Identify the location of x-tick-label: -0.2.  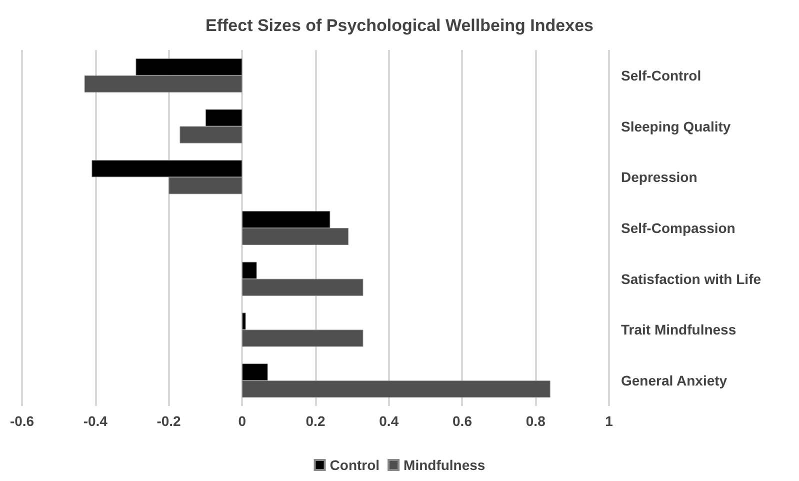
(169, 421).